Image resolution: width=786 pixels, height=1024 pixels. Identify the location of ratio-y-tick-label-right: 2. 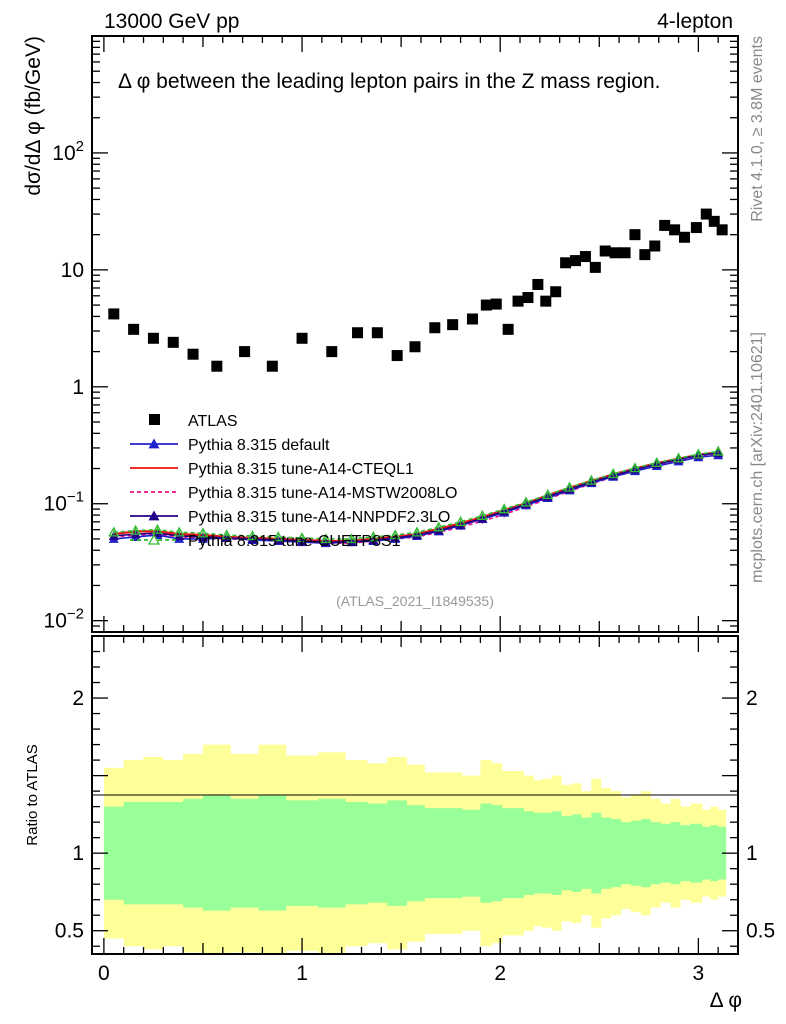
(752, 698).